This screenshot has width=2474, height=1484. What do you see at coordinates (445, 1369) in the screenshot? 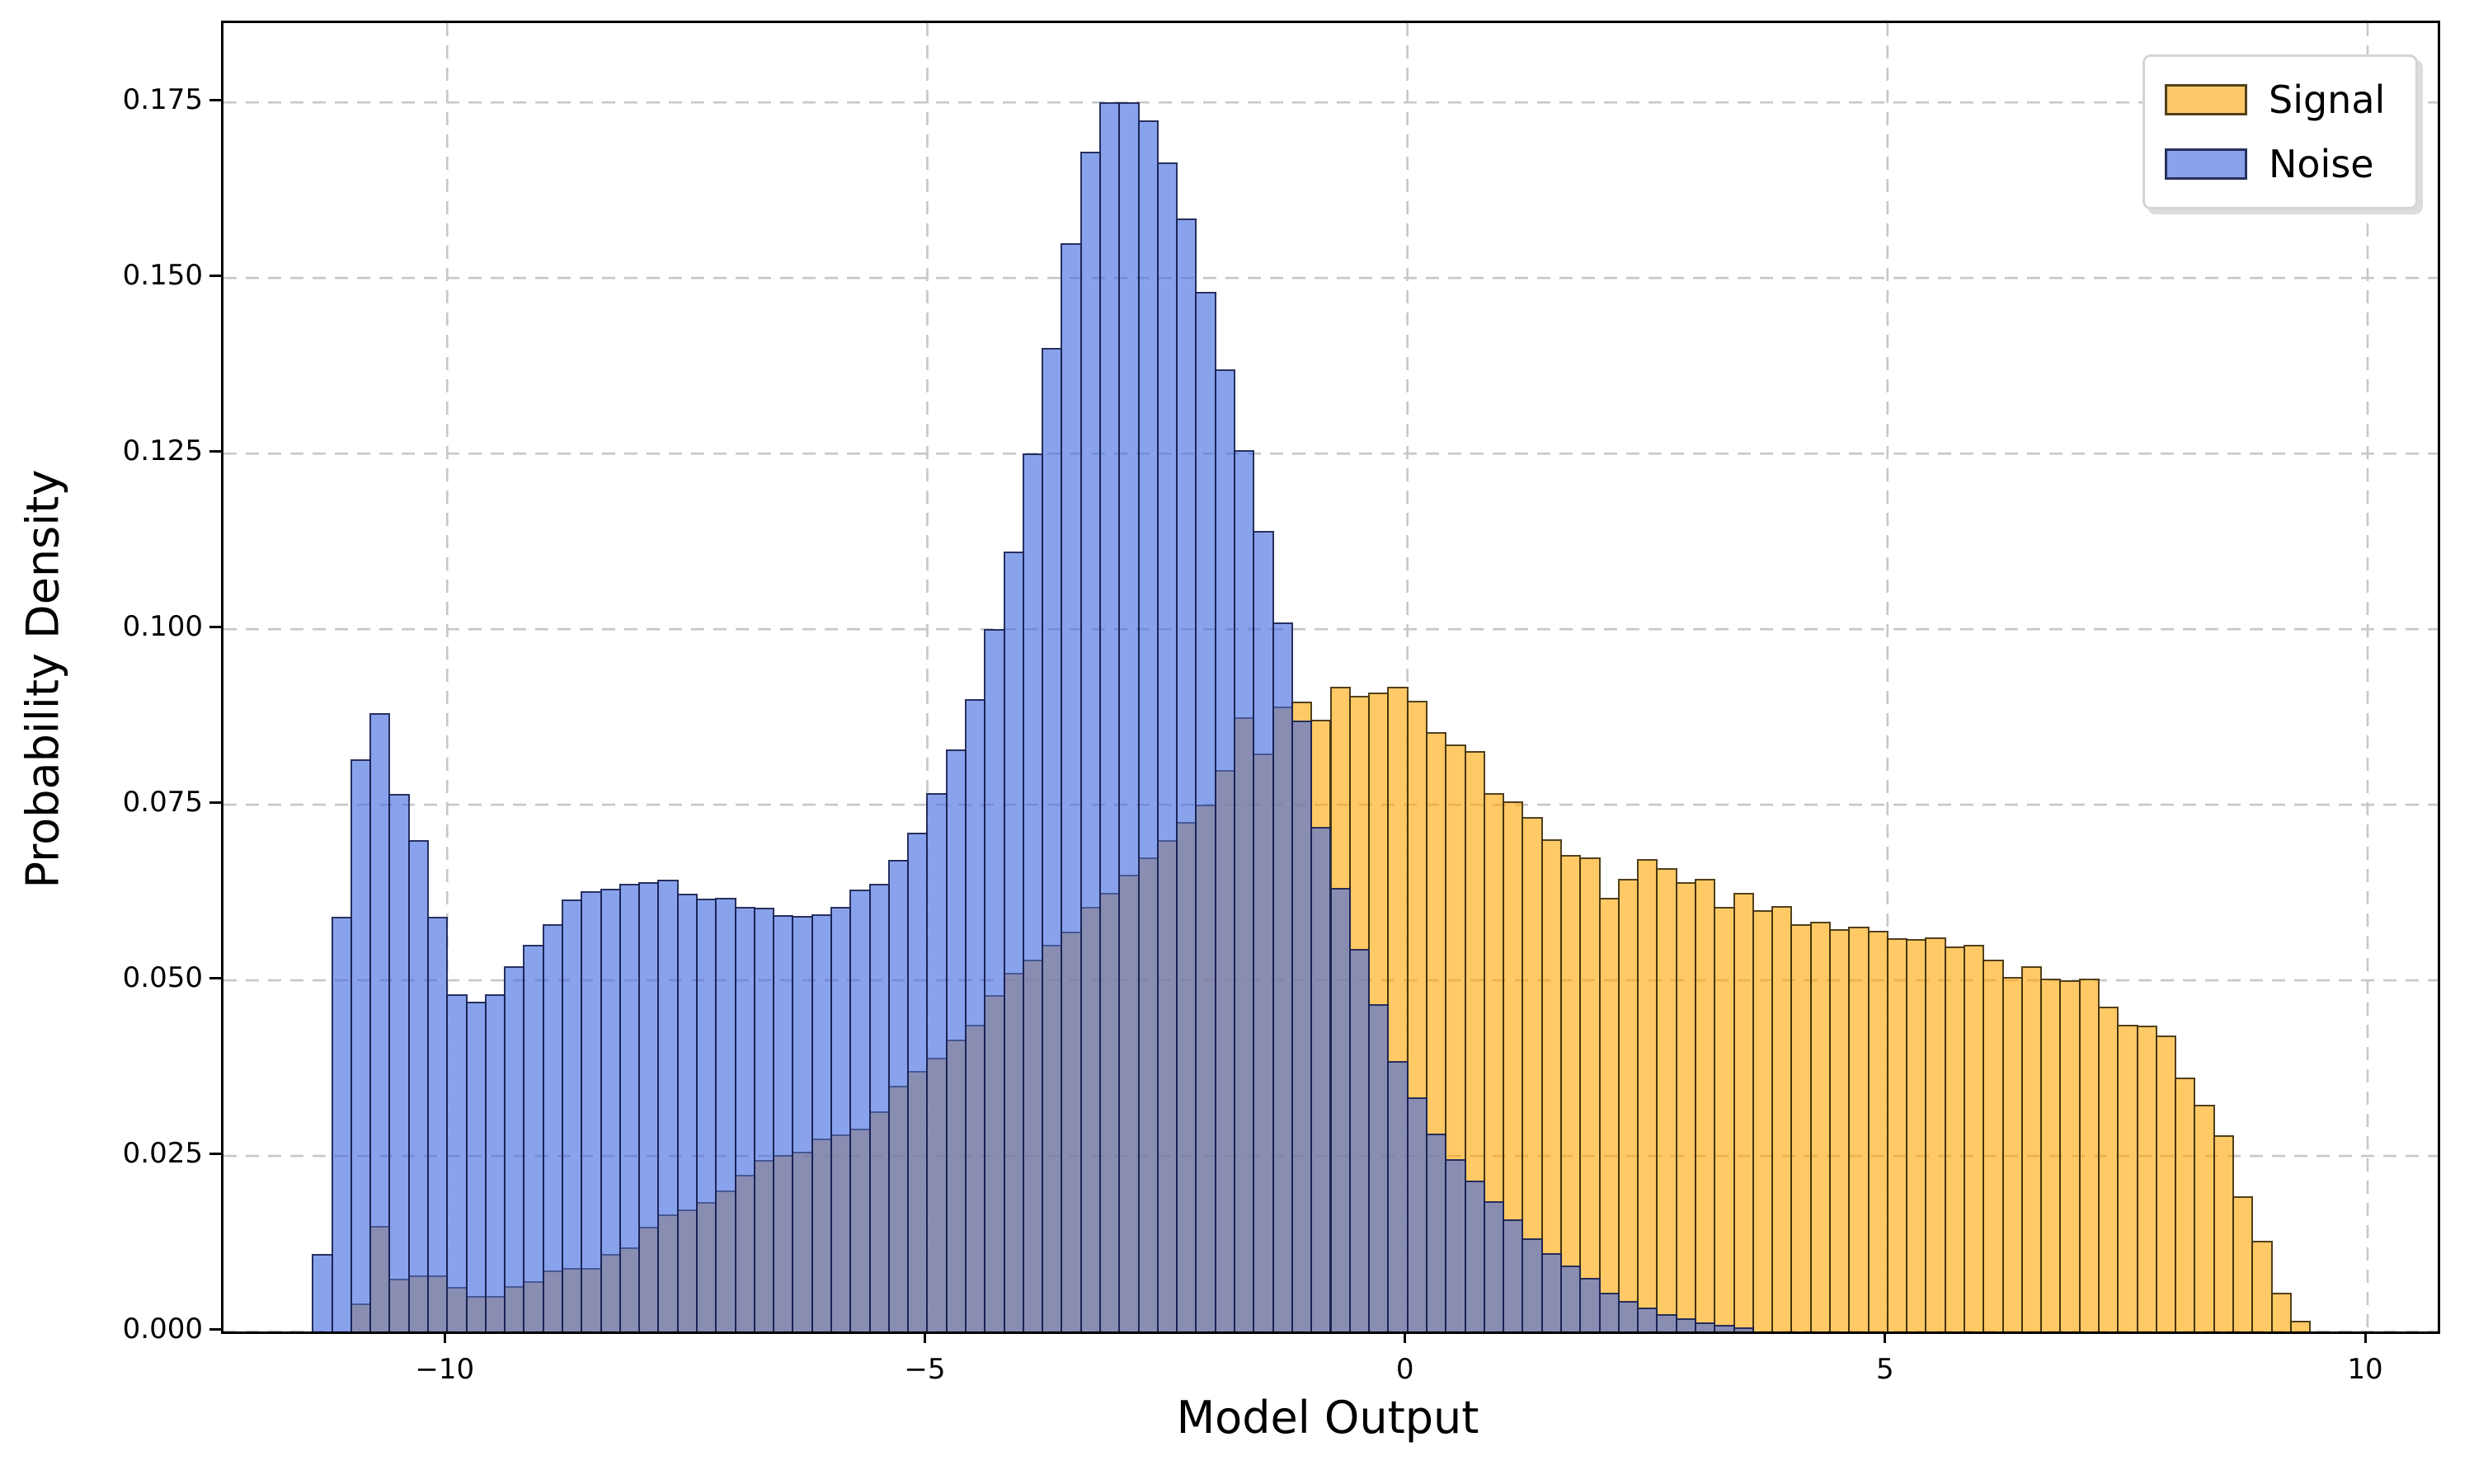
I see `x-tick-label: −10` at bounding box center [445, 1369].